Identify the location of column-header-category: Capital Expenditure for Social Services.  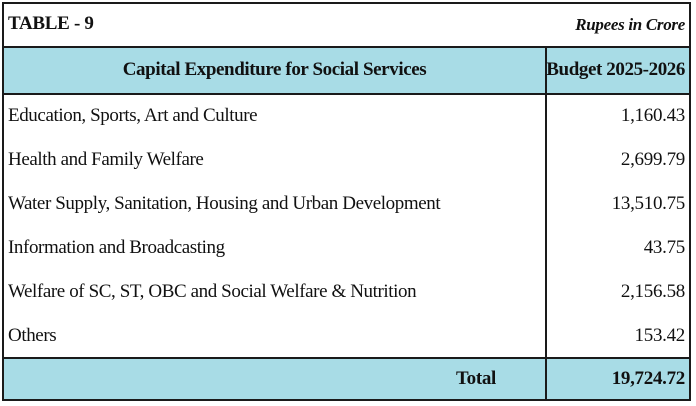
(275, 70).